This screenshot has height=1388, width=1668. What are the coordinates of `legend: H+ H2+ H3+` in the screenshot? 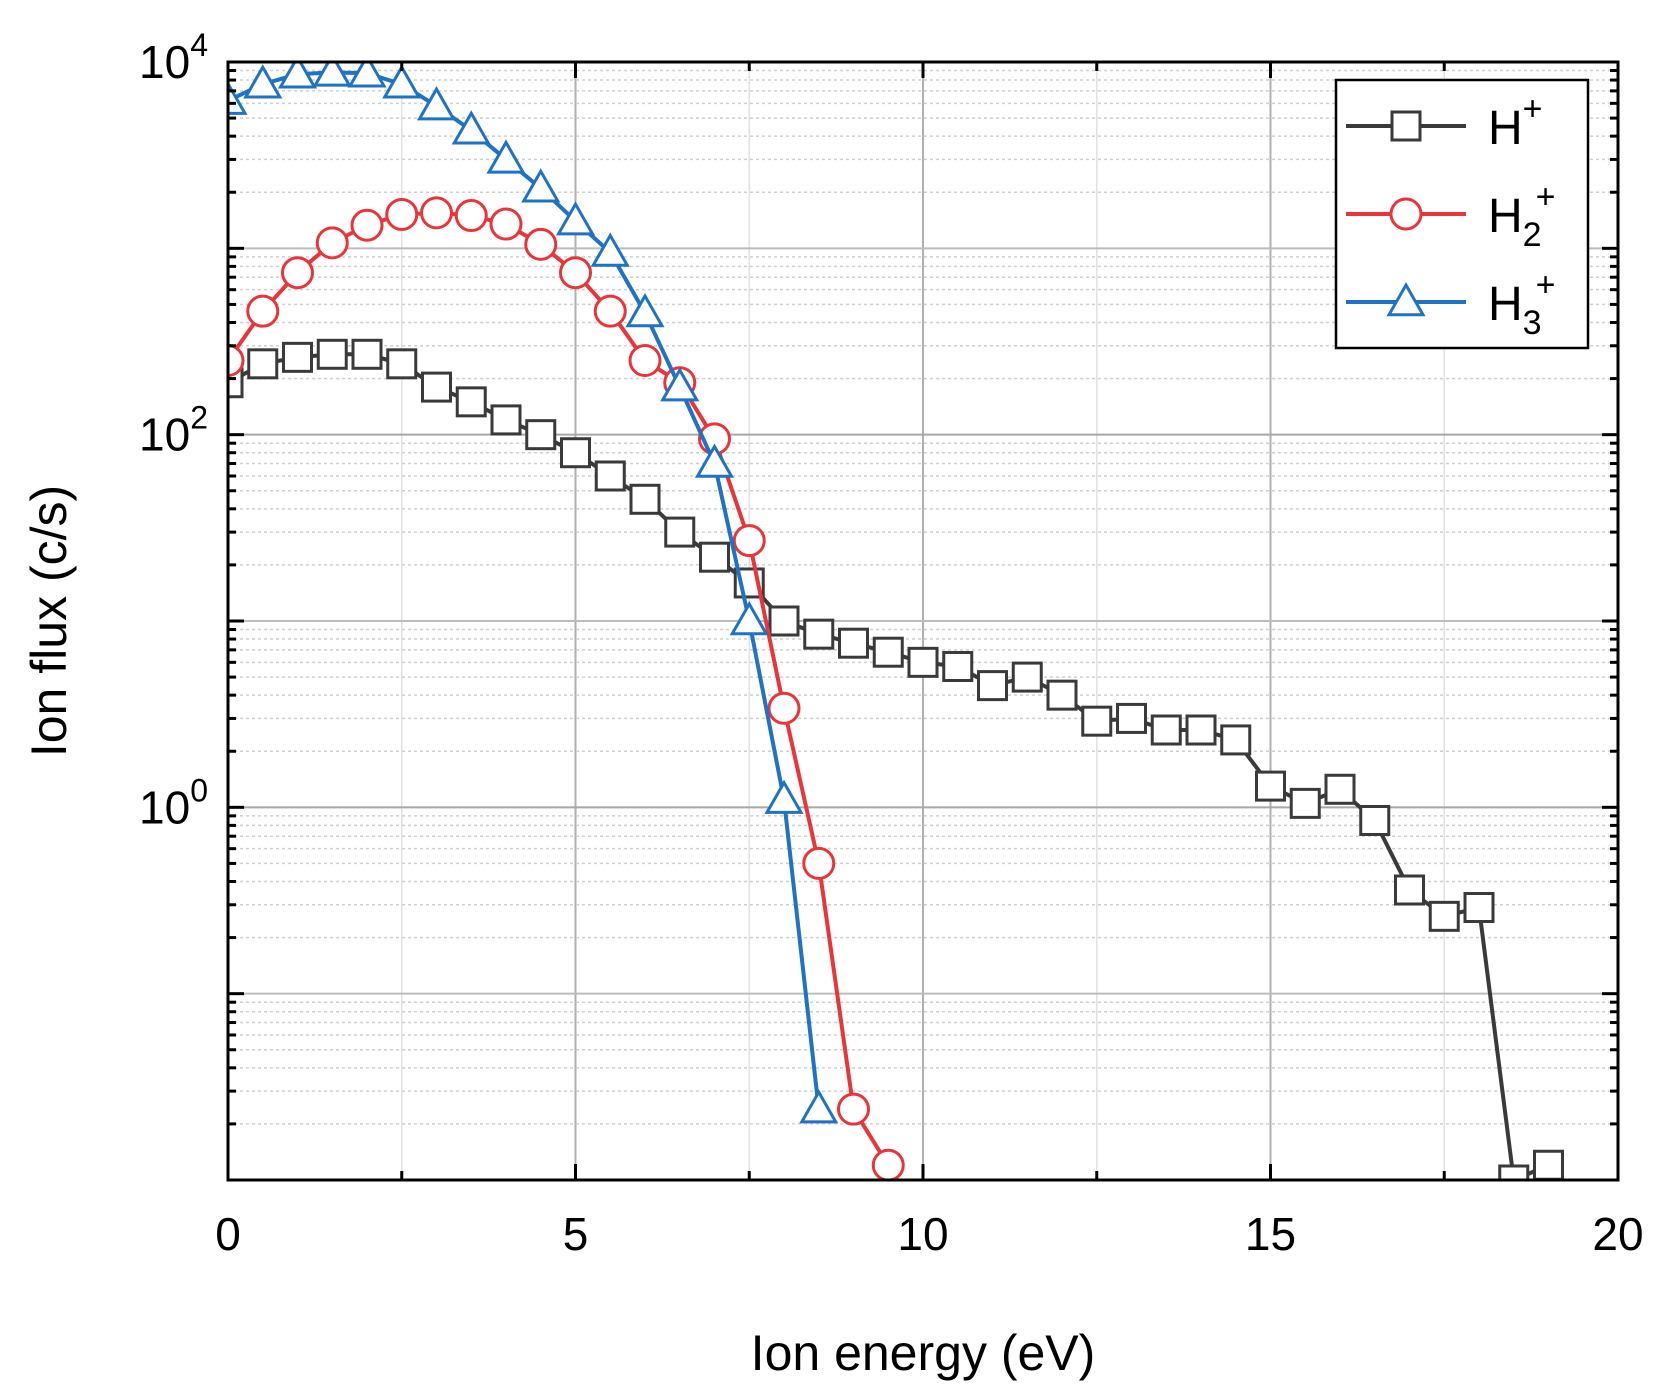 It's located at (1462, 214).